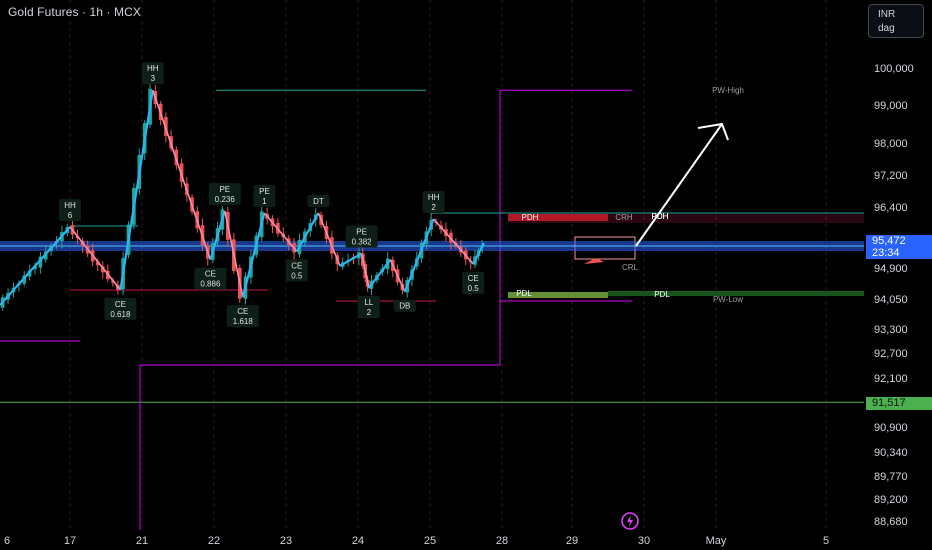 Image resolution: width=932 pixels, height=550 pixels. I want to click on x-tick-label: 6, so click(7, 541).